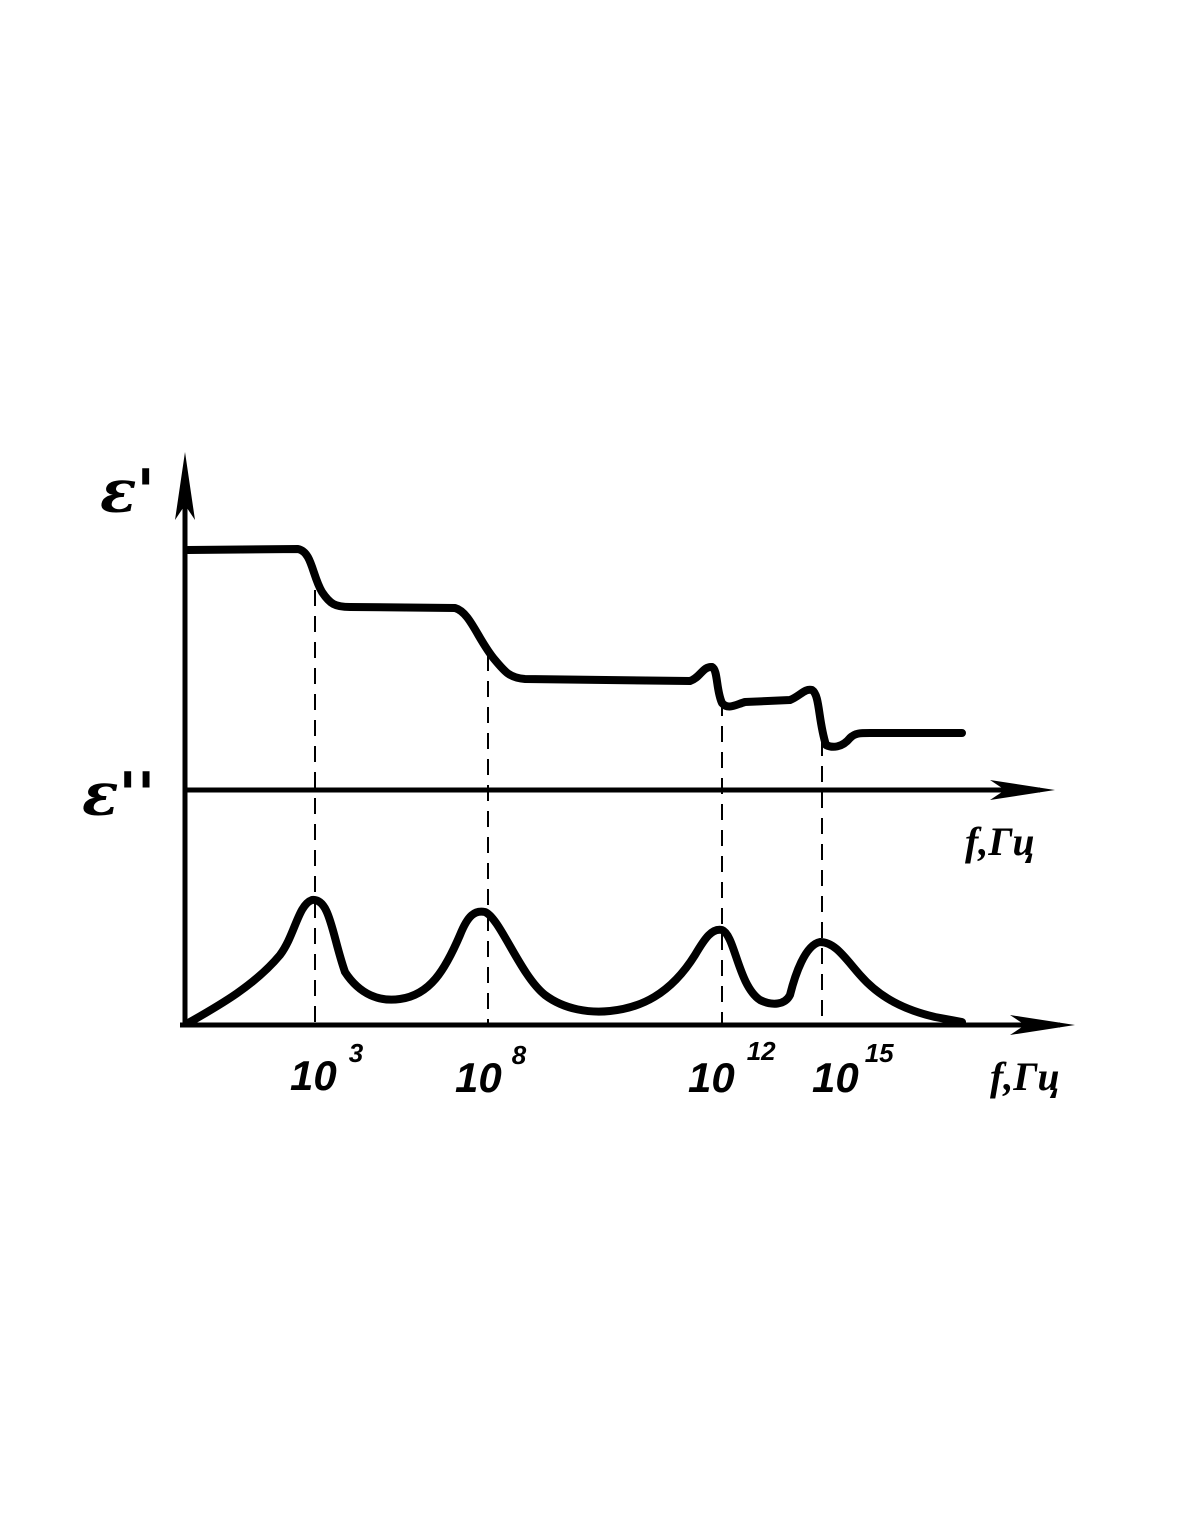 This screenshot has height=1540, width=1183. Describe the element at coordinates (1022, 790) in the screenshot. I see `arrow-upper-right` at that location.